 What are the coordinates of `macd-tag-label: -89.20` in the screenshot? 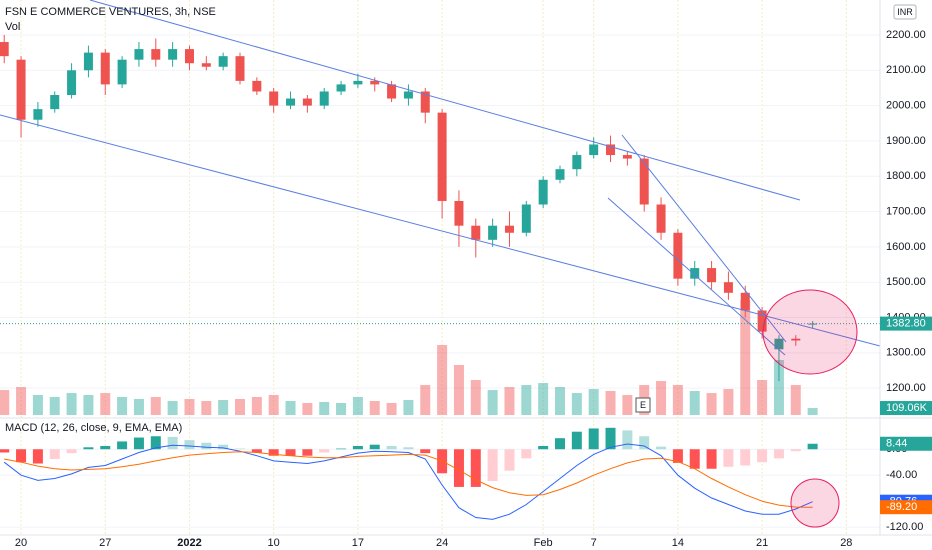 It's located at (901, 507).